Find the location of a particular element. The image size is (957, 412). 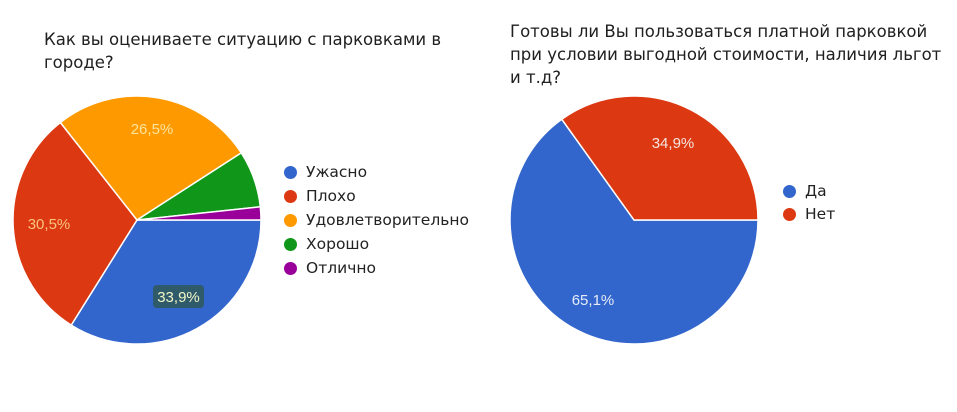

legend-item-uzhasno: Ужасно is located at coordinates (325, 172).